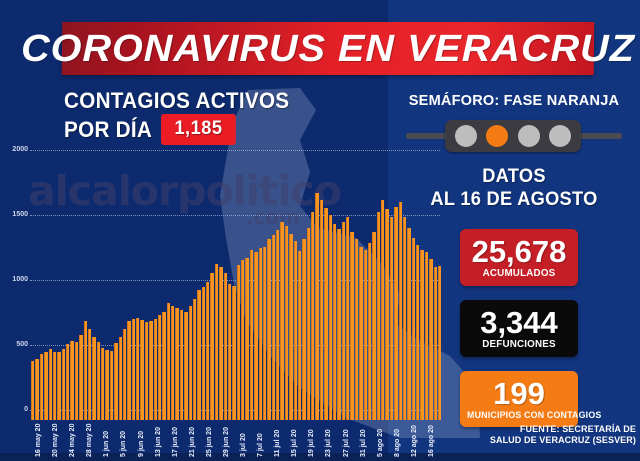 Image resolution: width=640 pixels, height=461 pixels. Describe the element at coordinates (562, 440) in the screenshot. I see `source-line-2: SALUD DE VERACRUZ (SESVER)` at that location.